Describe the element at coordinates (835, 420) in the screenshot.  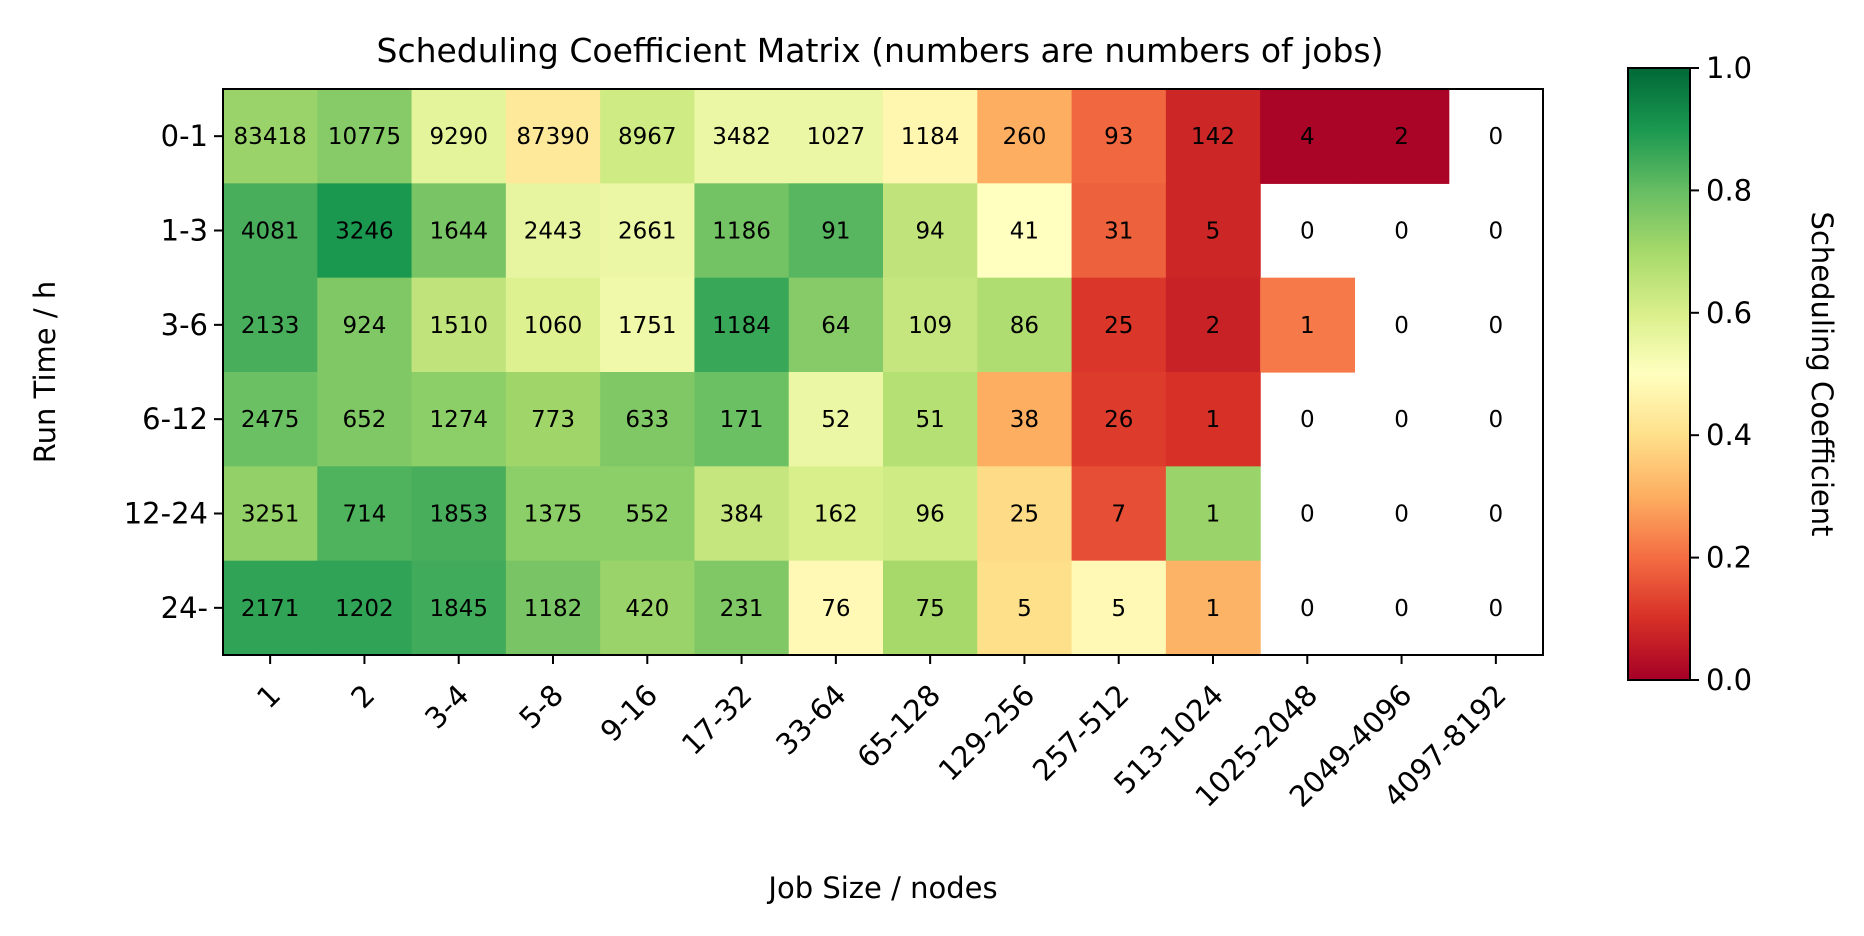
I see `cell-count-label: 52` at that location.